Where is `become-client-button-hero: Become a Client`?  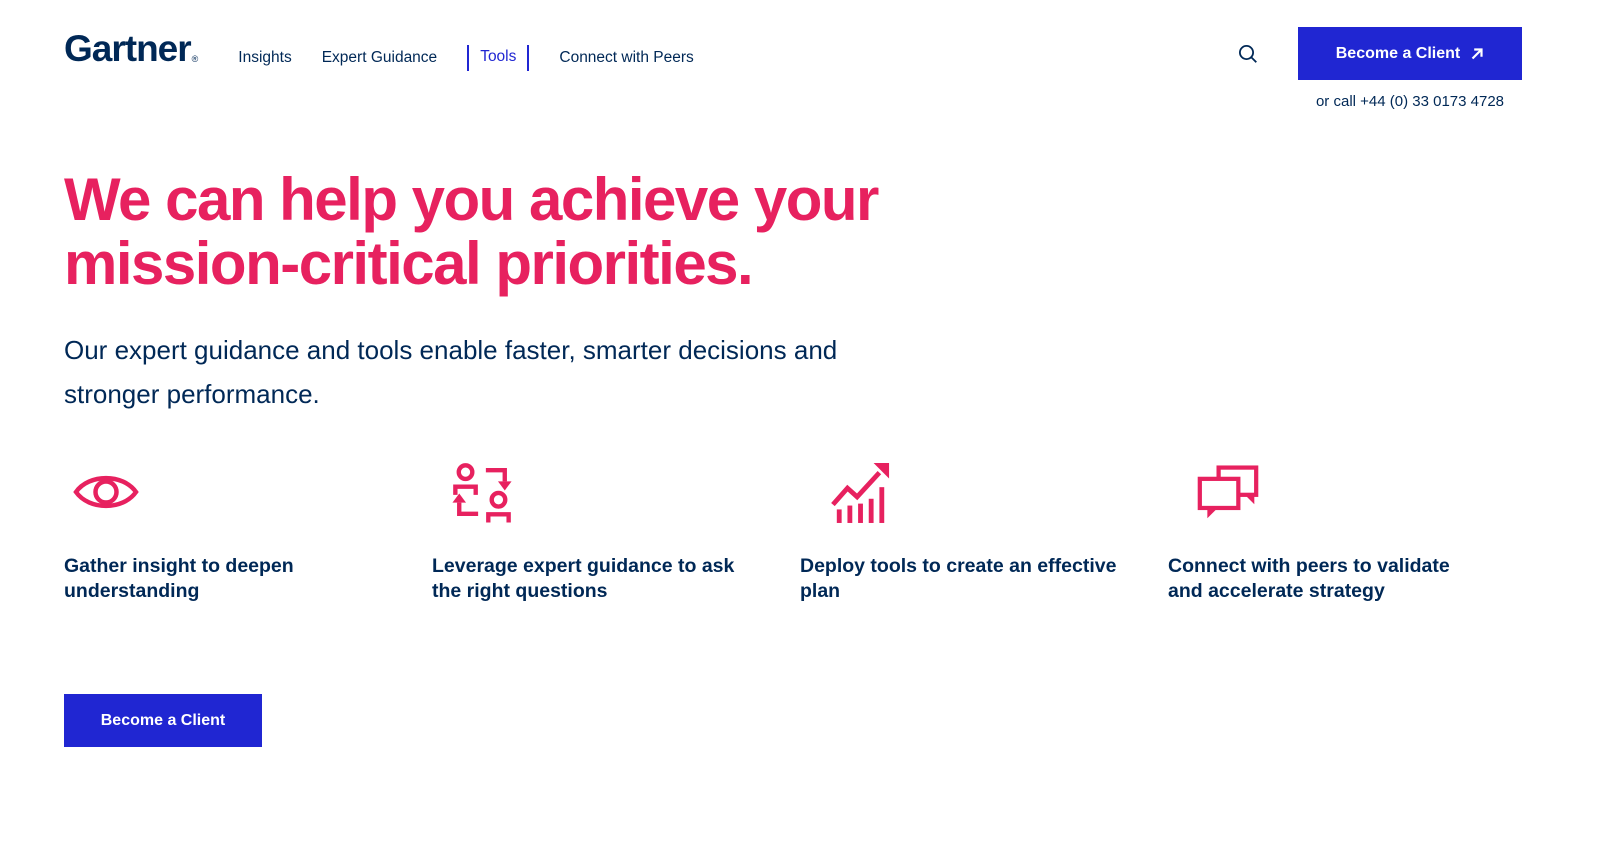 become-client-button-hero: Become a Client is located at coordinates (163, 720).